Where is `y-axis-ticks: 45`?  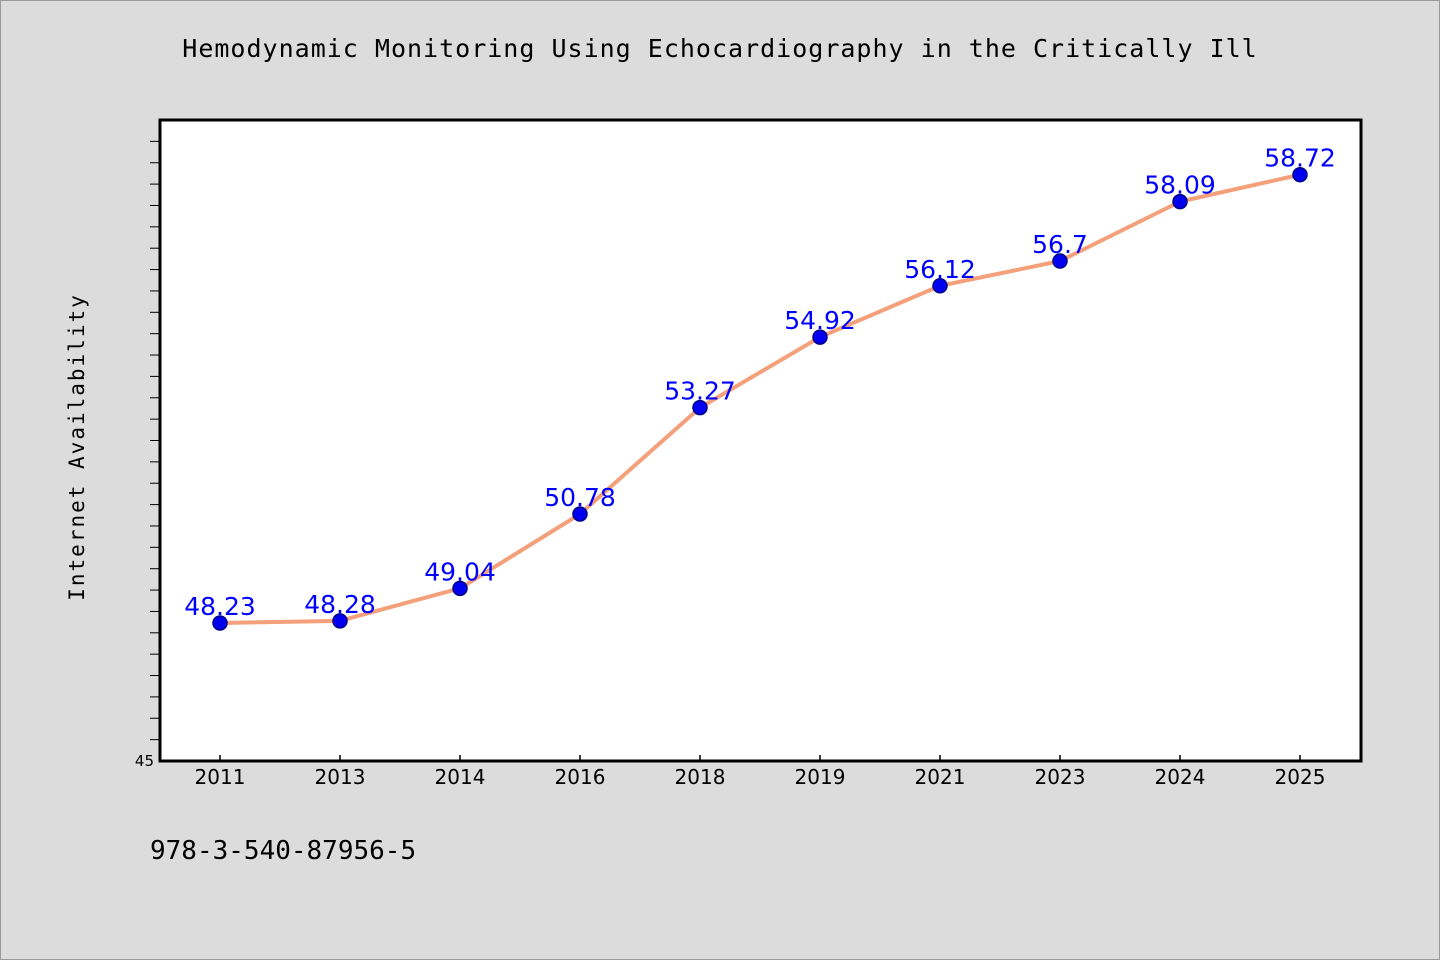 y-axis-ticks: 45 is located at coordinates (147, 455).